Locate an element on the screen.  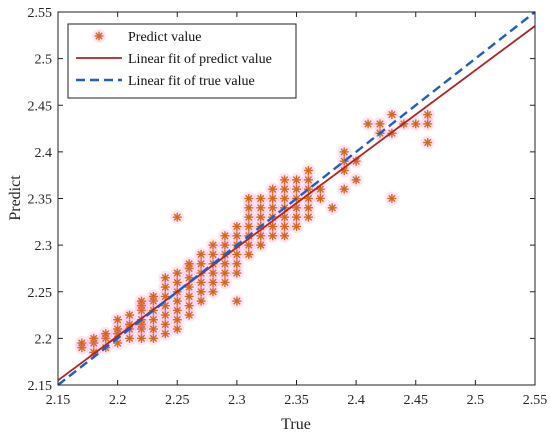
y-tick-label: 2.35 is located at coordinates (40, 200).